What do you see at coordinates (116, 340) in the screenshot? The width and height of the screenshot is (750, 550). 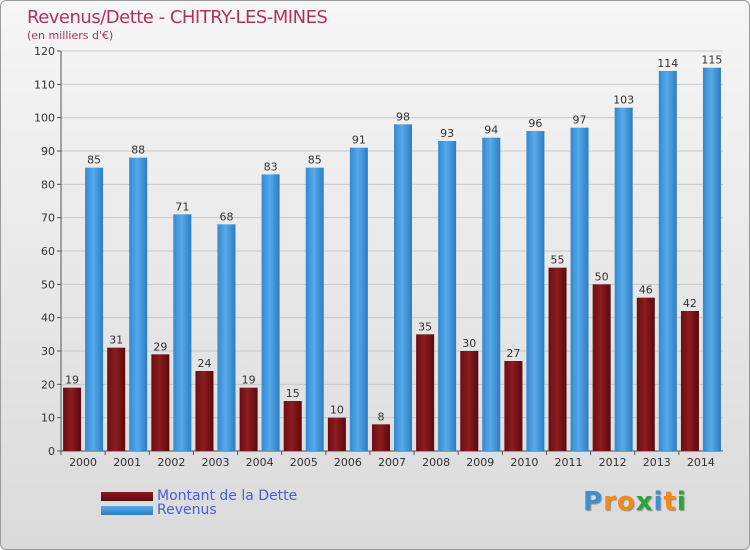 I see `data-label: 31` at bounding box center [116, 340].